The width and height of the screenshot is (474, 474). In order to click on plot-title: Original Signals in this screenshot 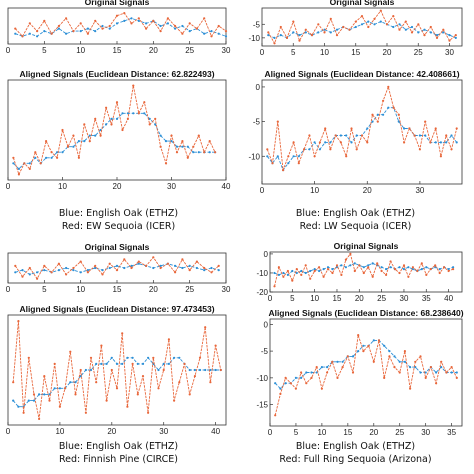, I will do `click(362, 3)`.